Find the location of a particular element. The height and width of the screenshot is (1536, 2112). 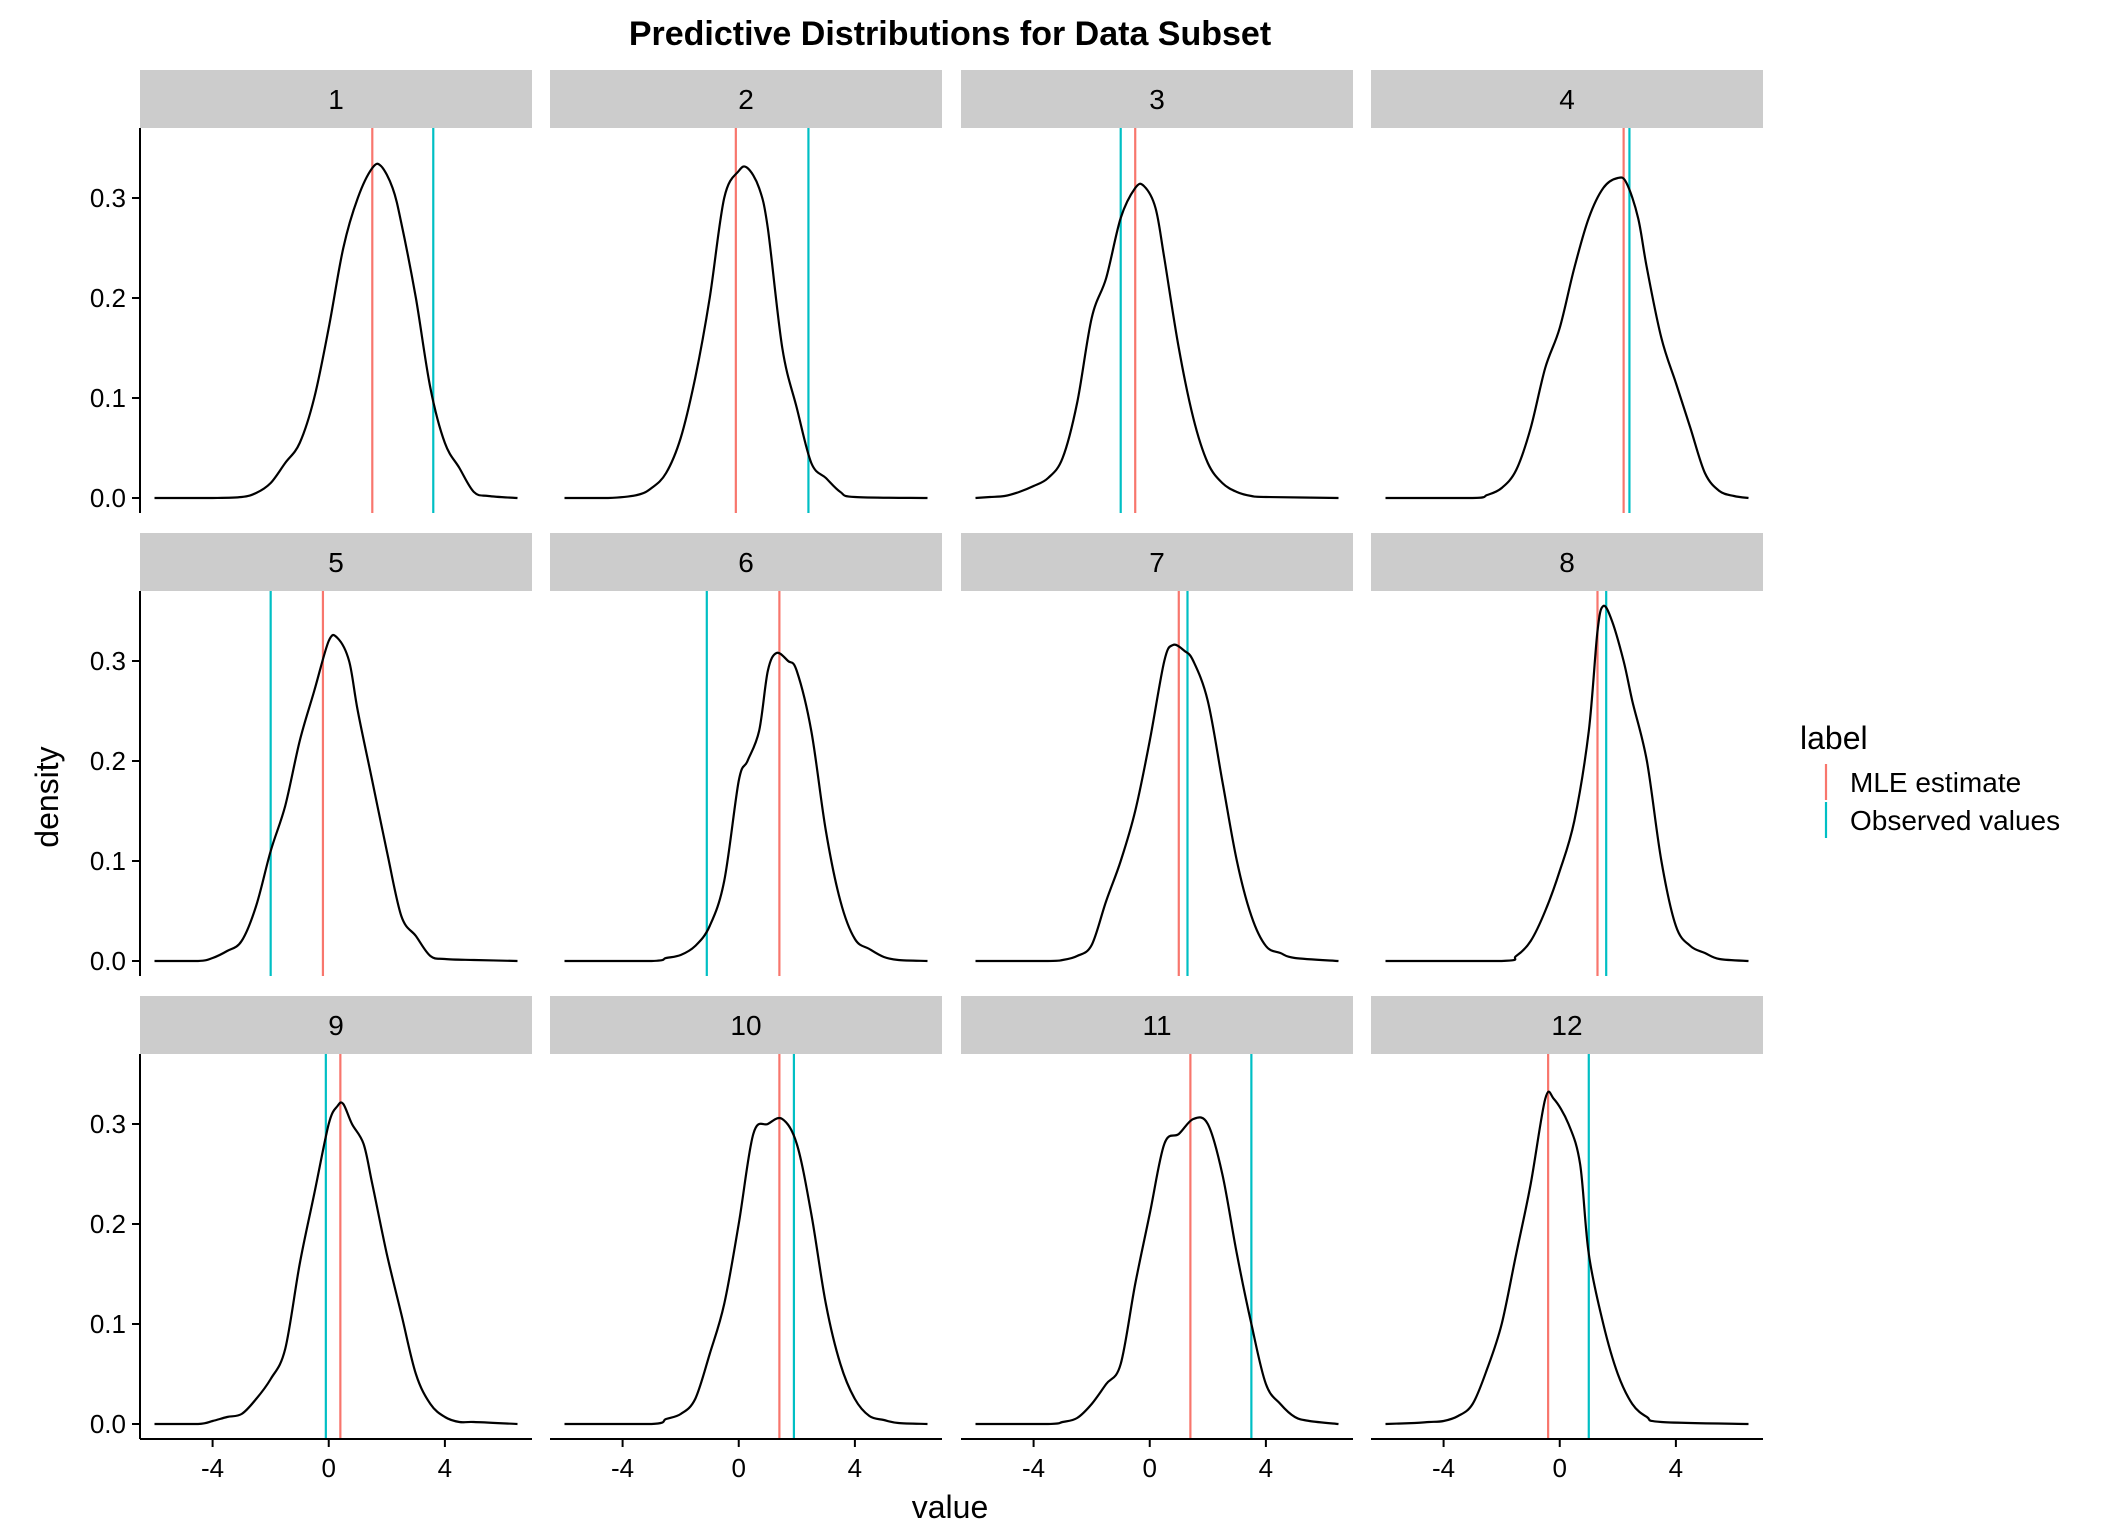

facet-panel-9: 9 0.0 0.1 0.2 0.3 -4 0 4 is located at coordinates (311, 1239).